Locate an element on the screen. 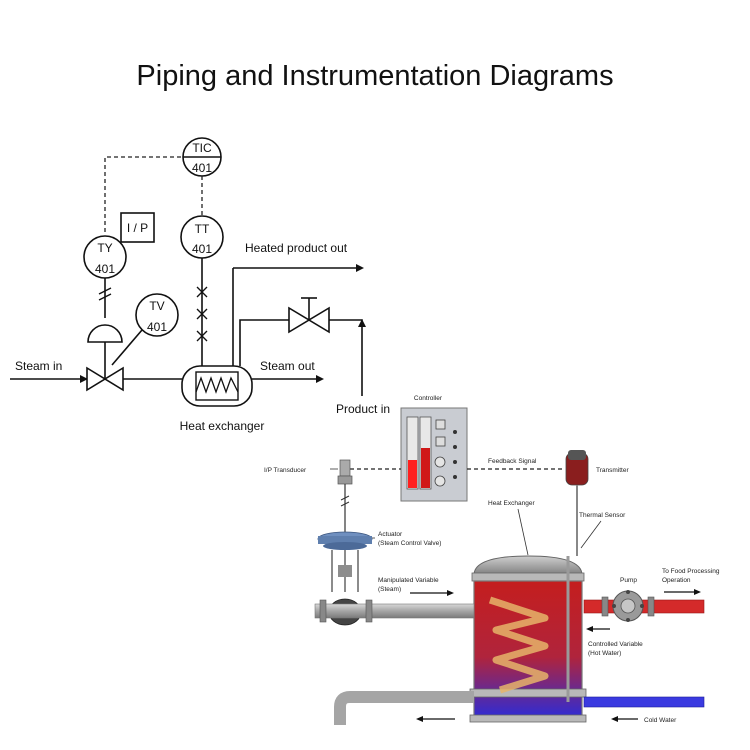 The height and width of the screenshot is (750, 750). tv-number: 401 is located at coordinates (157, 327).